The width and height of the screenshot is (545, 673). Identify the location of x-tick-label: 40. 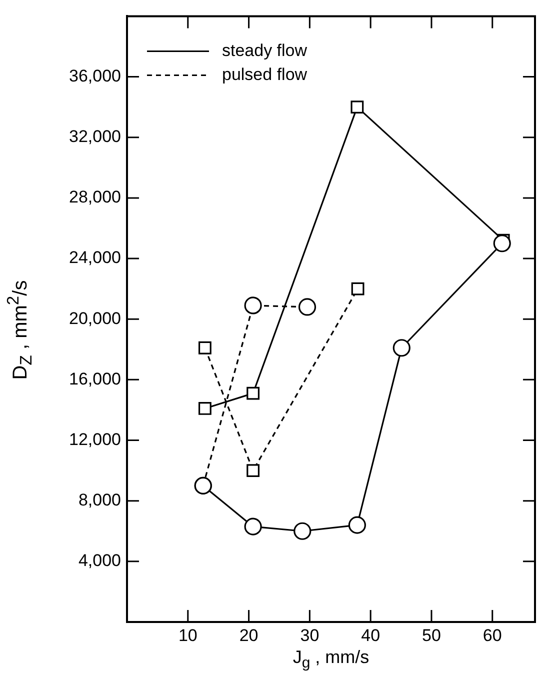
(370, 635).